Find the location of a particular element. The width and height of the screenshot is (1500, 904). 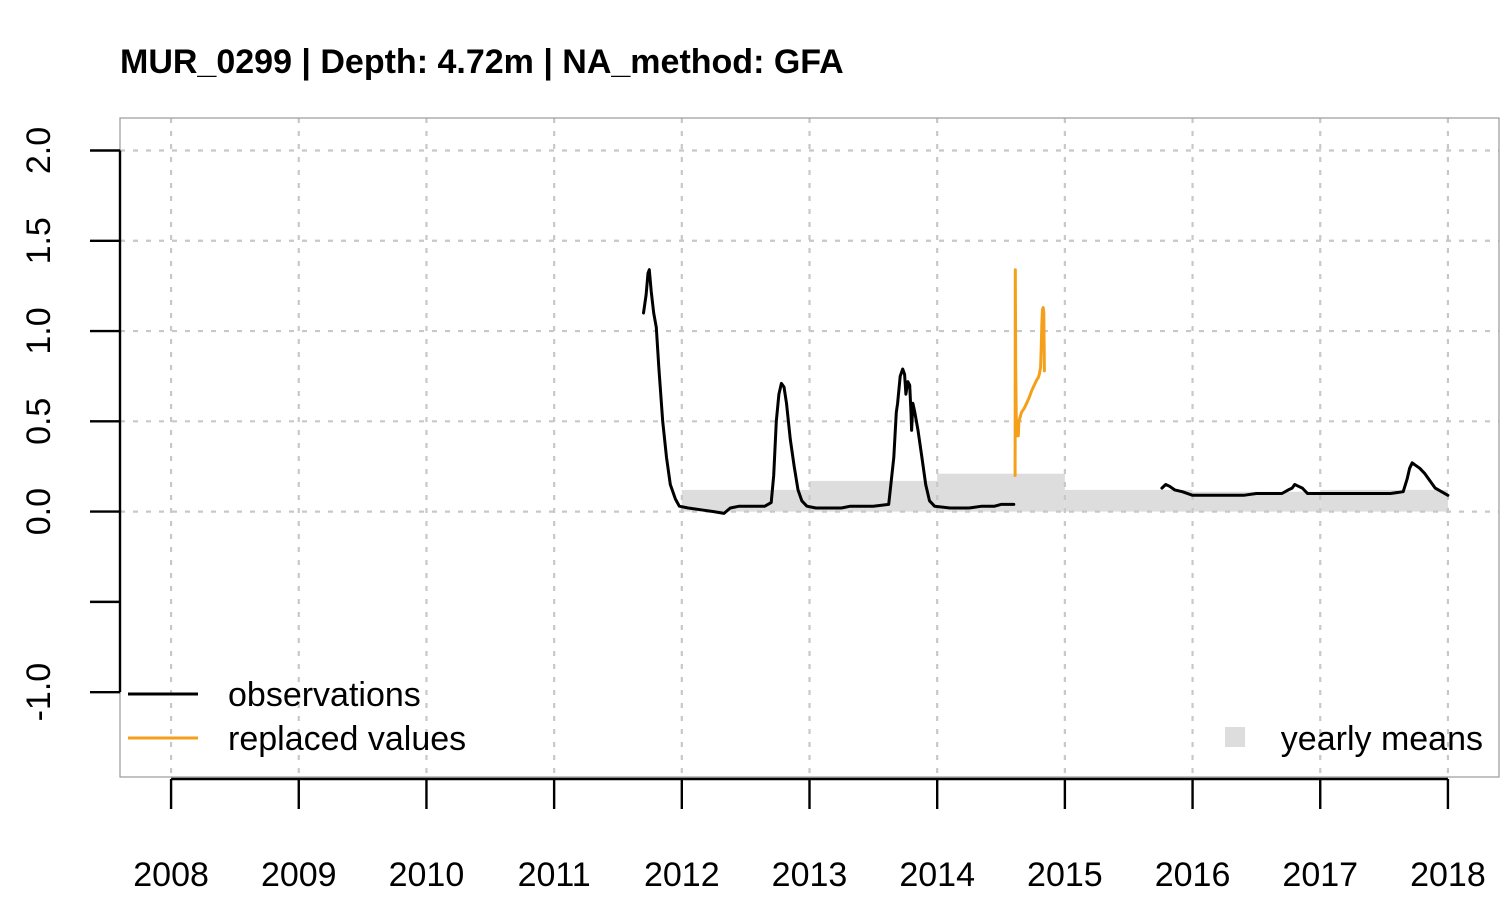

x-tick-label: 2017 is located at coordinates (1320, 875).